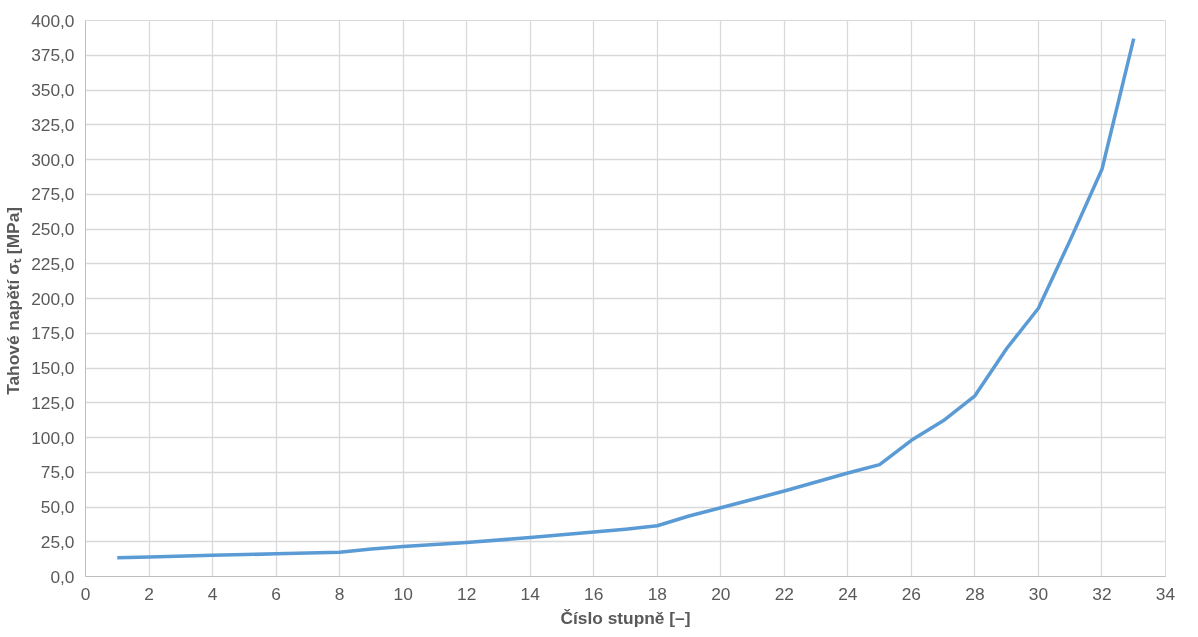  I want to click on x-tick-label: 8, so click(339, 593).